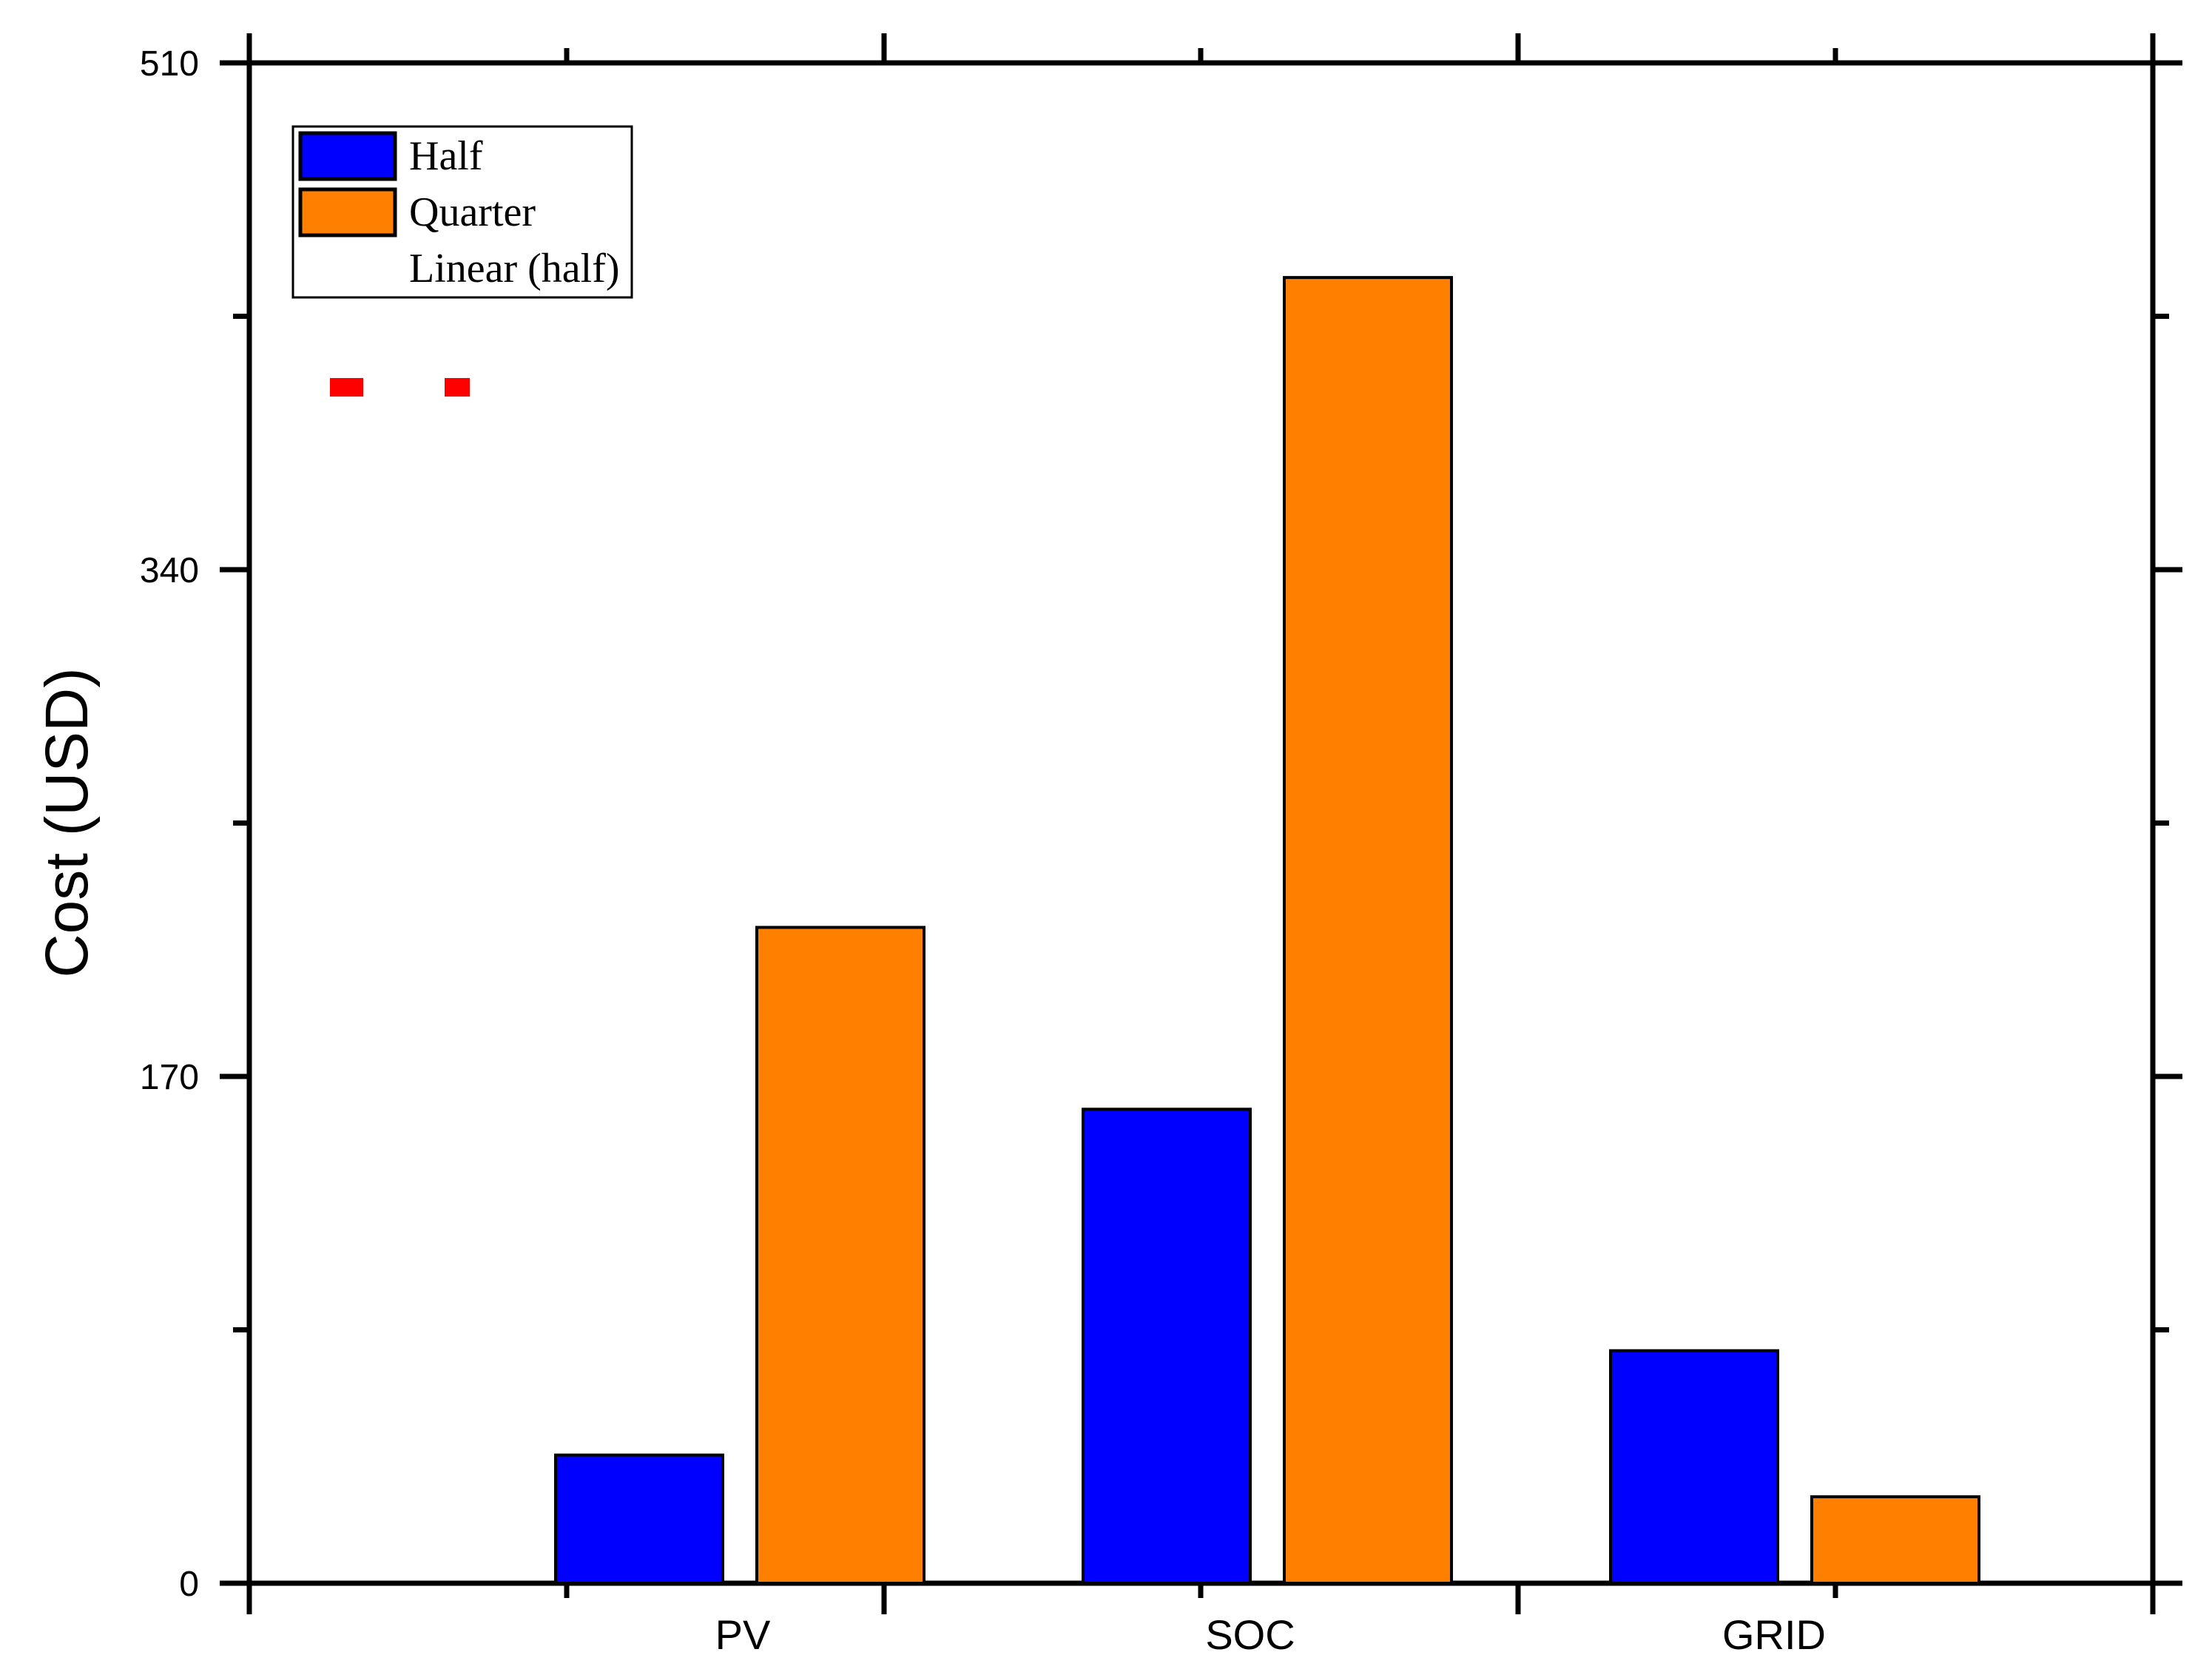  Describe the element at coordinates (347, 156) in the screenshot. I see `legend-swatch-half` at that location.